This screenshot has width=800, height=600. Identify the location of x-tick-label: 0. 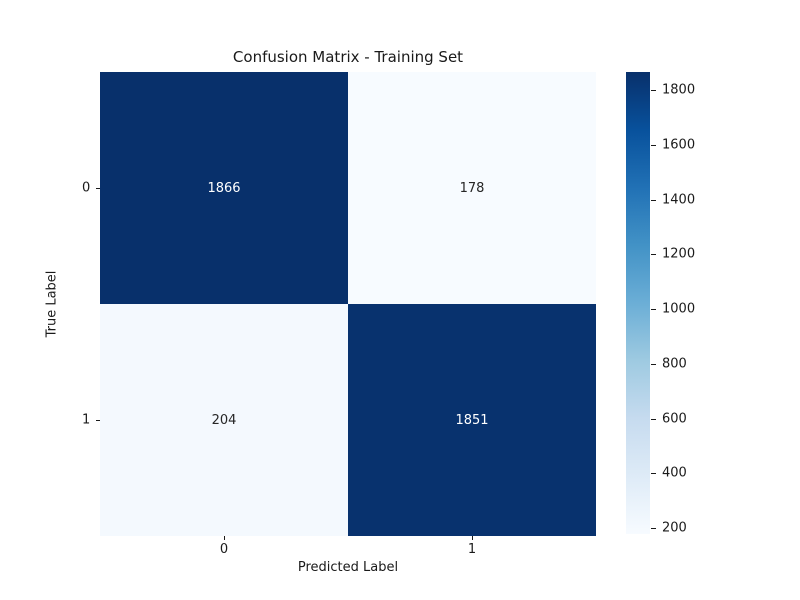
(224, 549).